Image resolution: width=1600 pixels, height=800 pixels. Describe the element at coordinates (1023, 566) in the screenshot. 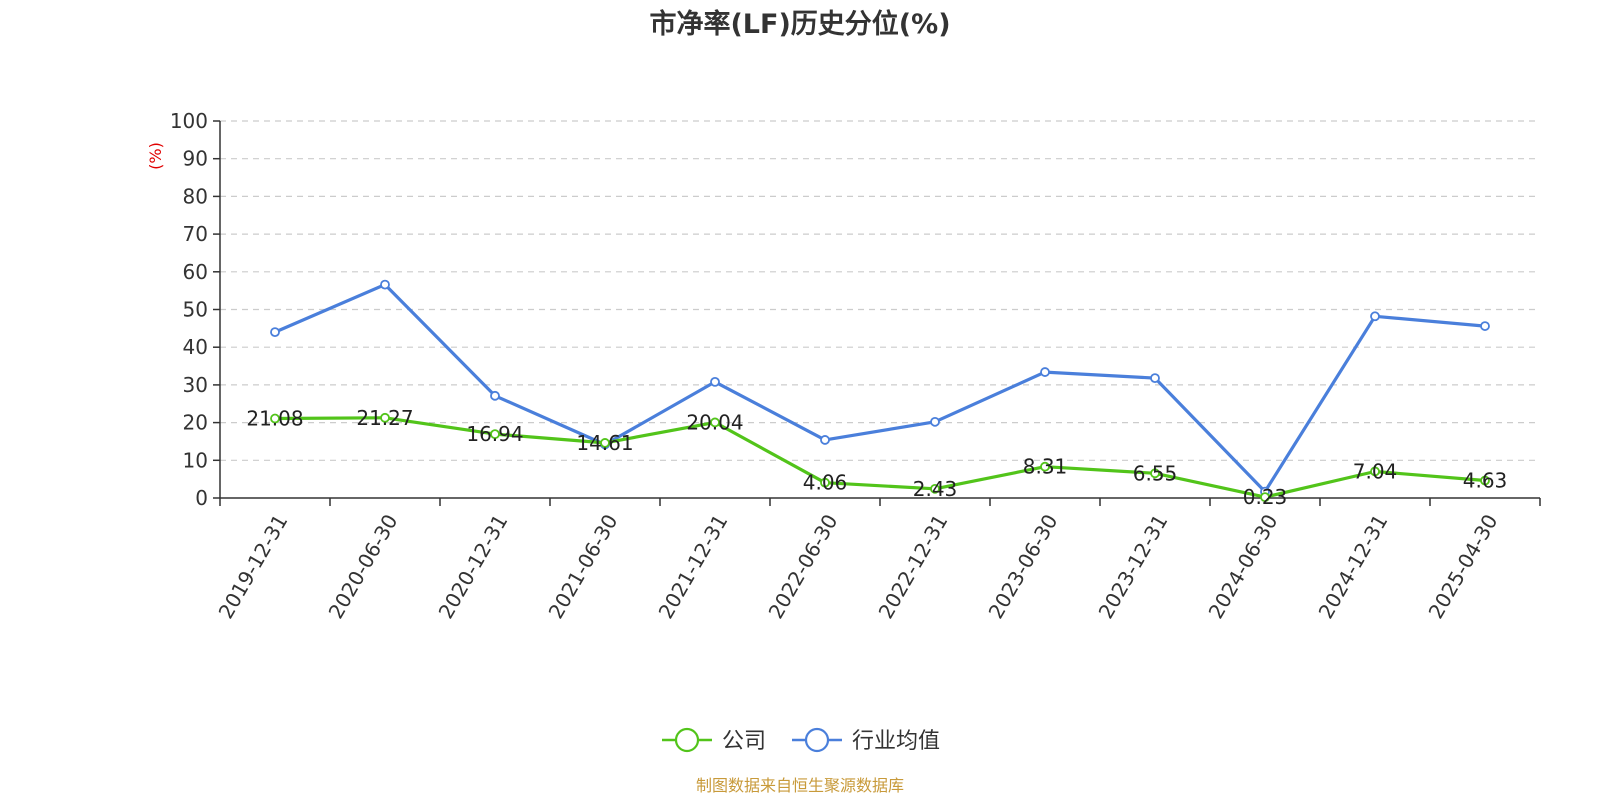

I see `x-tick-label: 2023-06-30` at that location.